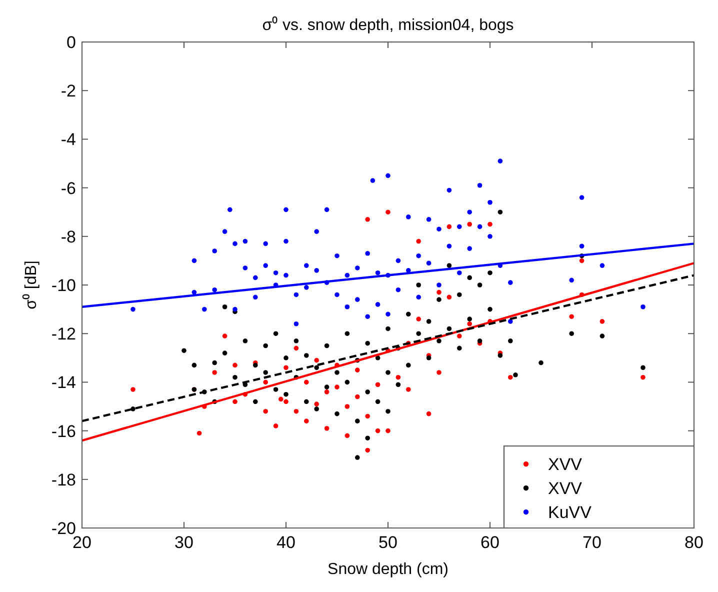 This screenshot has height=592, width=718. What do you see at coordinates (68, 91) in the screenshot?
I see `y-tick-label: -2` at bounding box center [68, 91].